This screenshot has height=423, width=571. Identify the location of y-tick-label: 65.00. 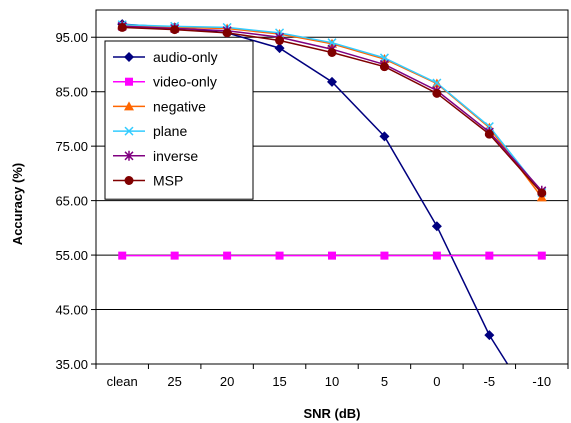
(71, 201).